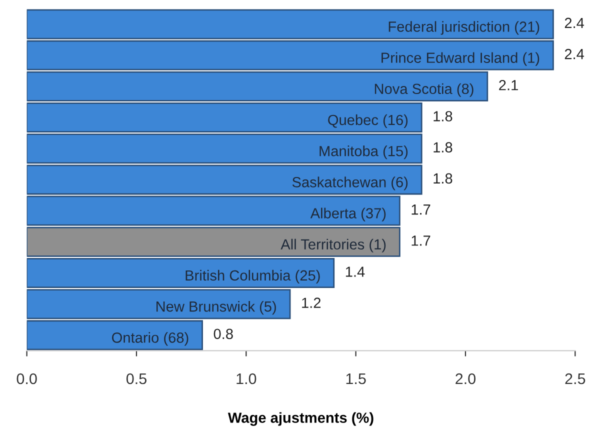  What do you see at coordinates (461, 59) in the screenshot?
I see `y-tick-label: Prince Edward Island (1)` at bounding box center [461, 59].